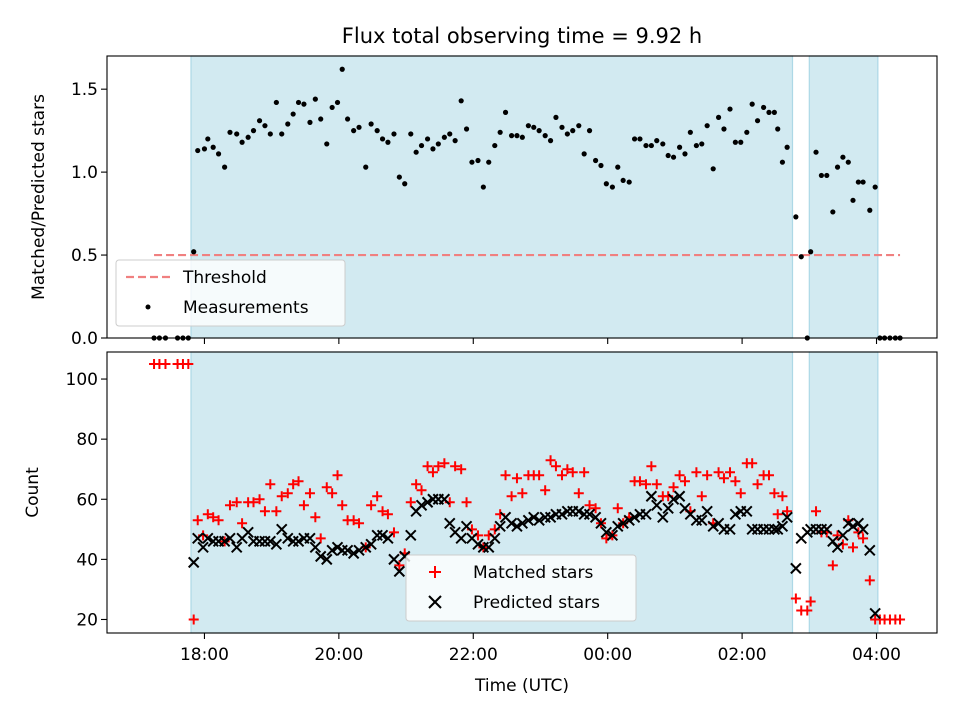 The width and height of the screenshot is (960, 720). I want to click on legend-box, so click(521, 588).